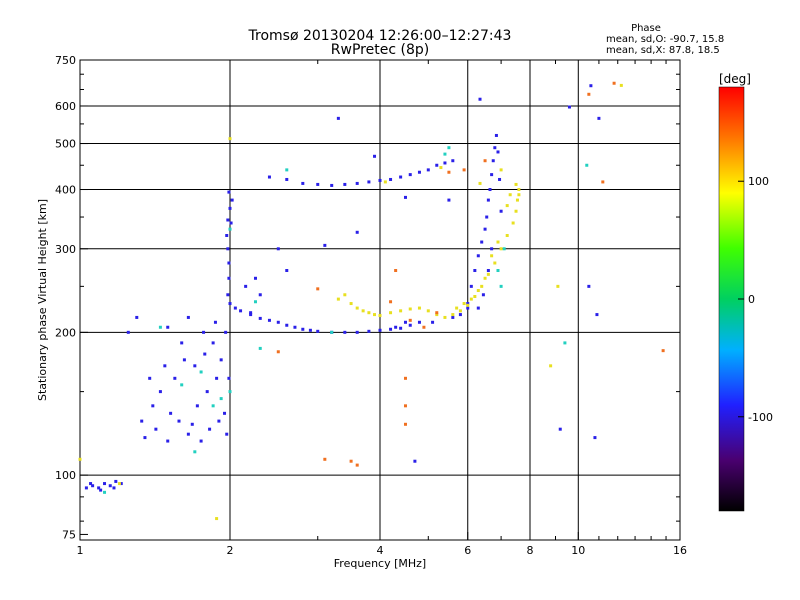 Image resolution: width=800 pixels, height=600 pixels. What do you see at coordinates (65, 190) in the screenshot?
I see `y-tick-label: 400` at bounding box center [65, 190].